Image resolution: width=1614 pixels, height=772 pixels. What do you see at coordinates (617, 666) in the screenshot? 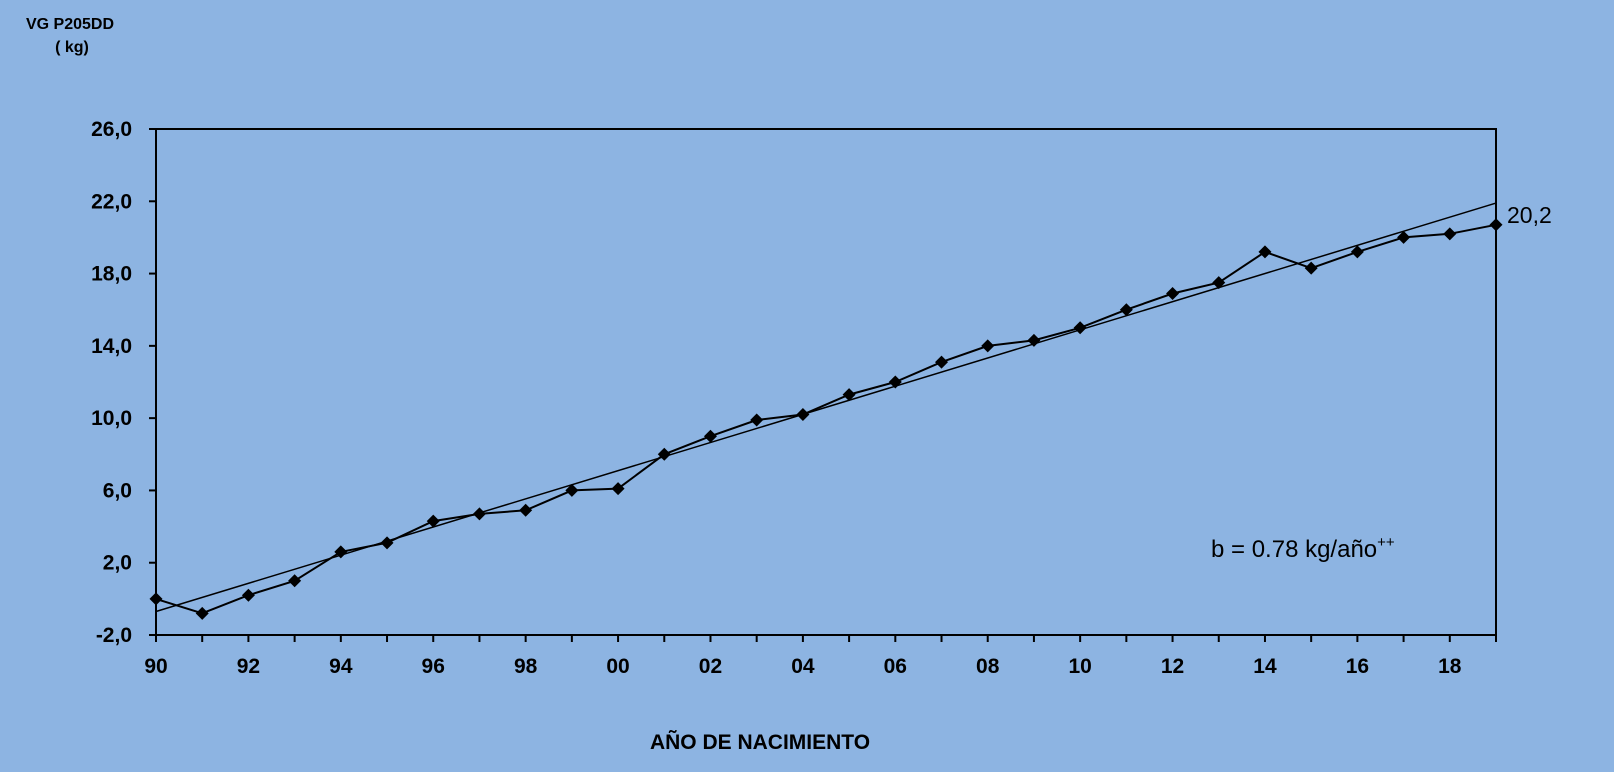
I see `x-tick-label: 00` at bounding box center [617, 666].